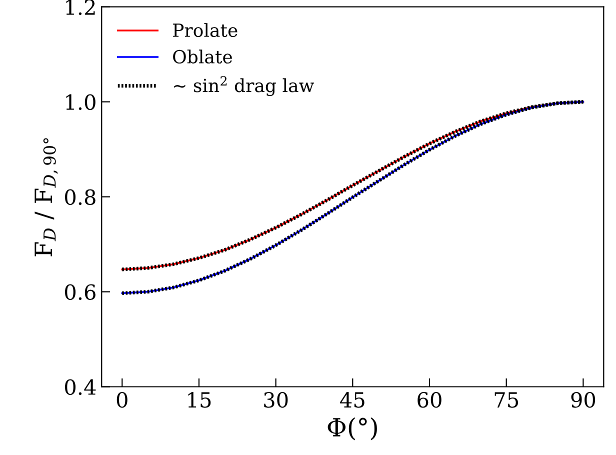  Describe the element at coordinates (199, 400) in the screenshot. I see `x-tick-label: 15` at that location.